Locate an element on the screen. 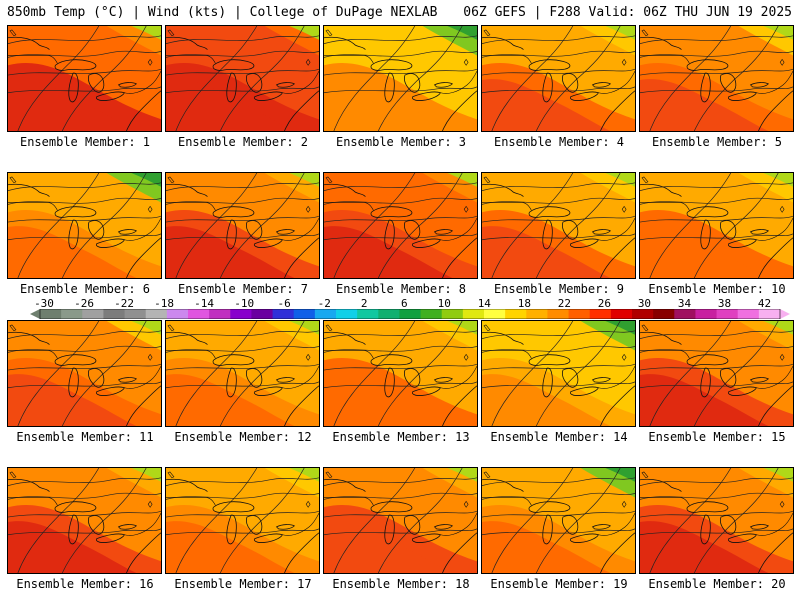  ensemble-member-label: Ensemble Member: 2 is located at coordinates (243, 142).